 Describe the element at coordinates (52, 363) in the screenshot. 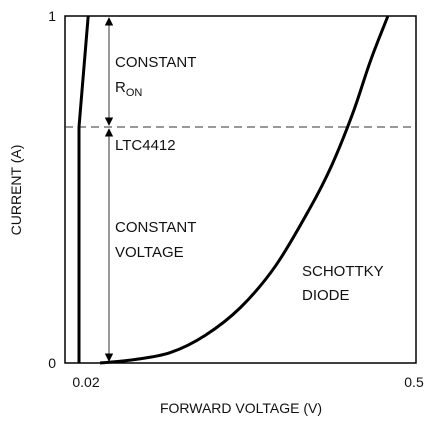

I see `y-tick-label-0: 0` at that location.